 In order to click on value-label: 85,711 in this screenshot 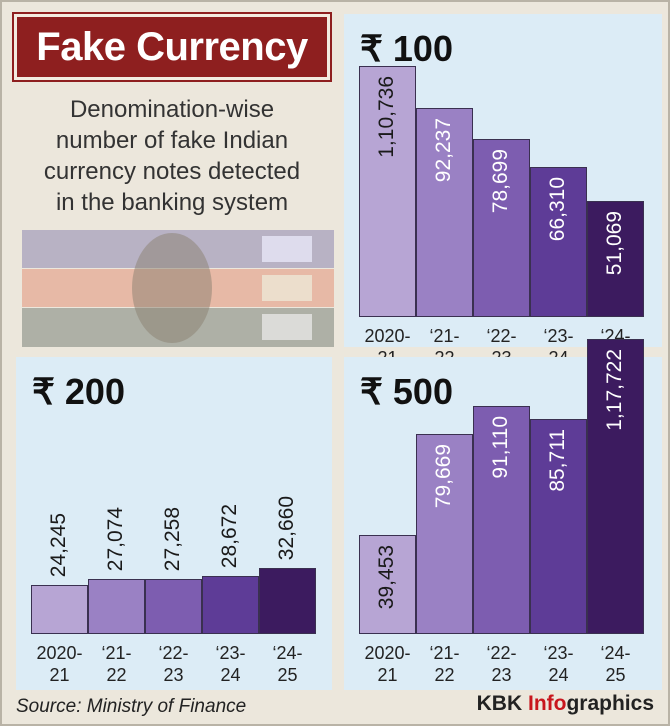, I will do `click(557, 460)`.